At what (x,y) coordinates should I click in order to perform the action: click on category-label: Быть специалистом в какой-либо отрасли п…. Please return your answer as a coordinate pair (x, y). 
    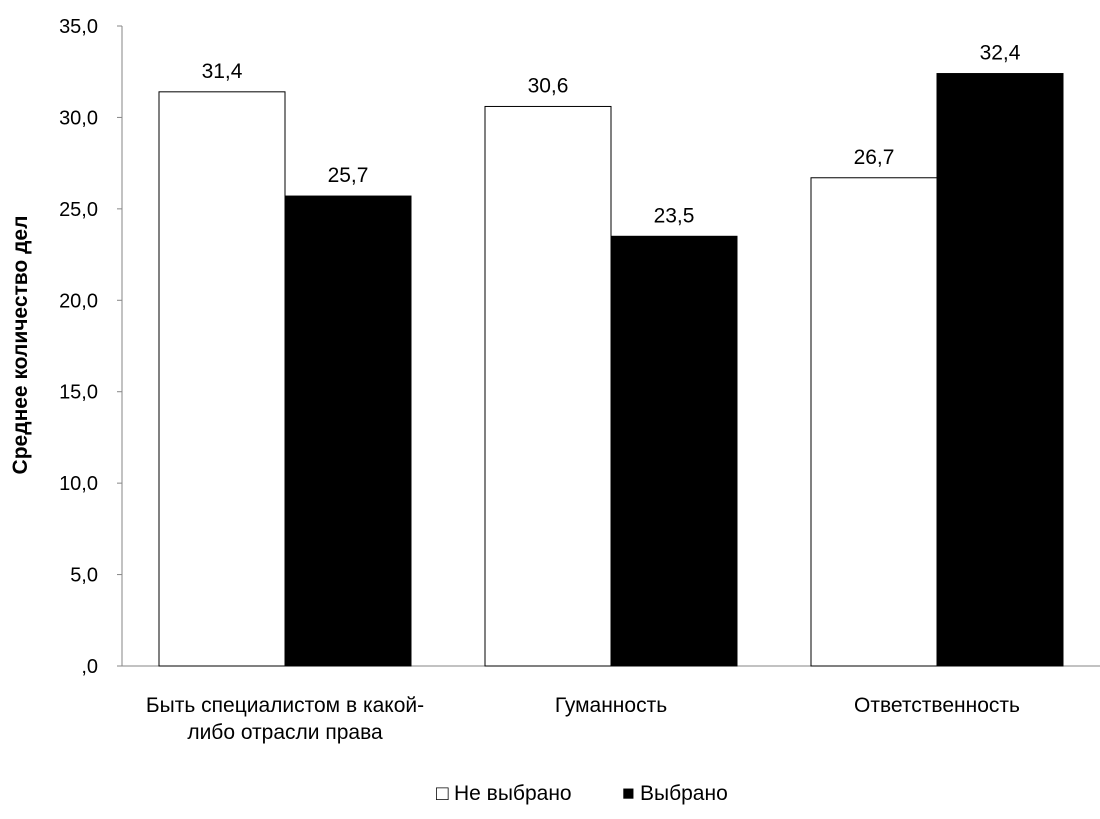
    Looking at the image, I should click on (285, 719).